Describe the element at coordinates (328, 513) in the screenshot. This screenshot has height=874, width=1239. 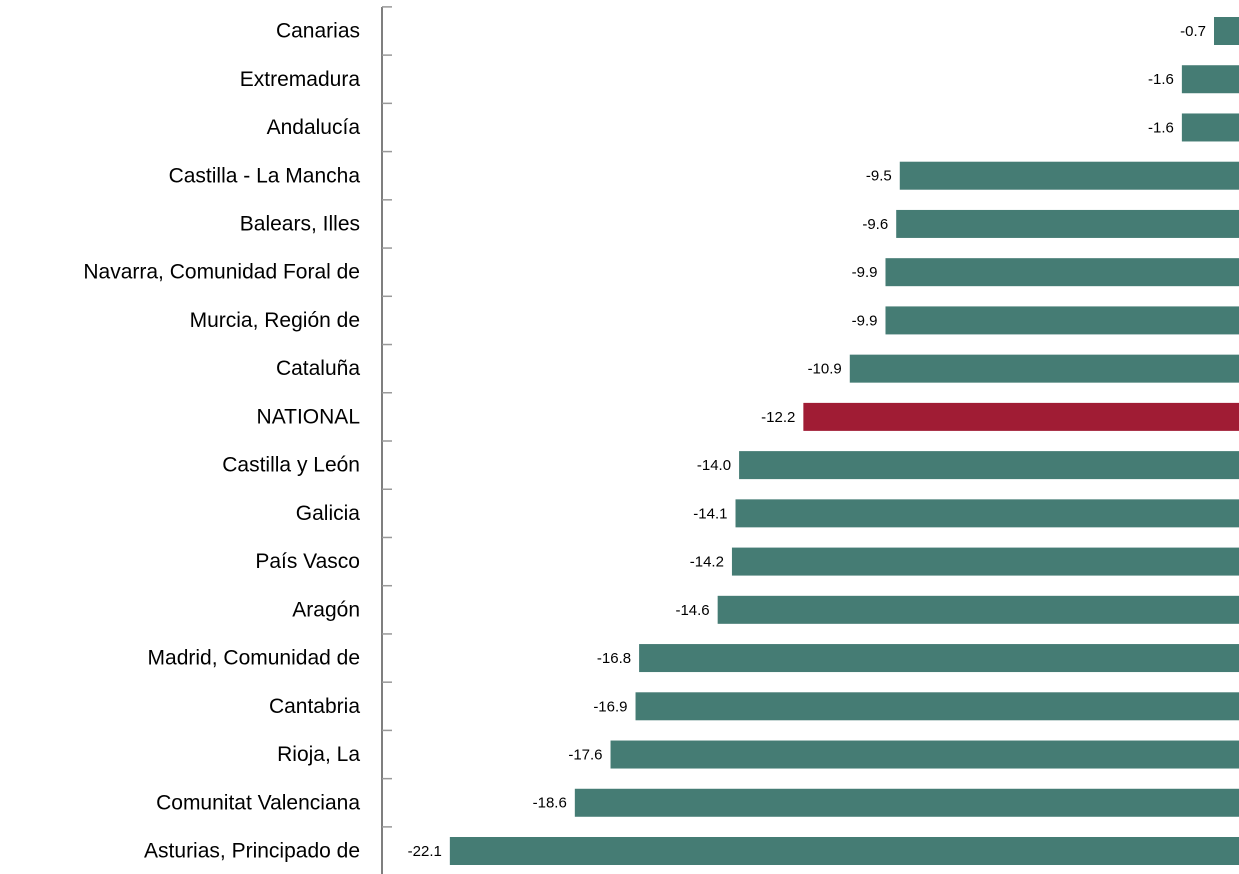
I see `category-label: Galicia` at that location.